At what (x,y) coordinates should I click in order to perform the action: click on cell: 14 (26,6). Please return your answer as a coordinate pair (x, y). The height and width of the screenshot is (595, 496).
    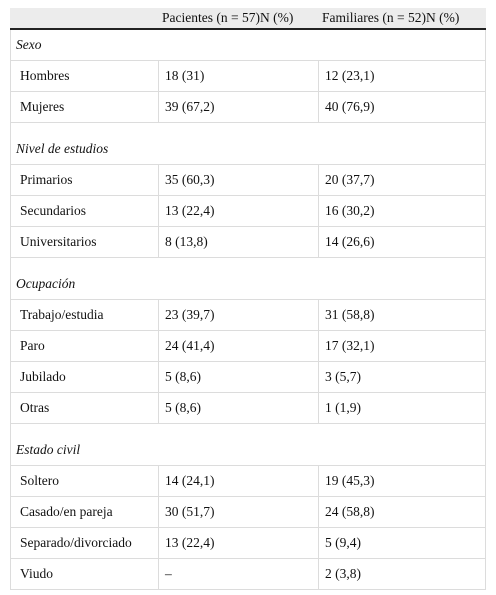
    Looking at the image, I should click on (402, 242).